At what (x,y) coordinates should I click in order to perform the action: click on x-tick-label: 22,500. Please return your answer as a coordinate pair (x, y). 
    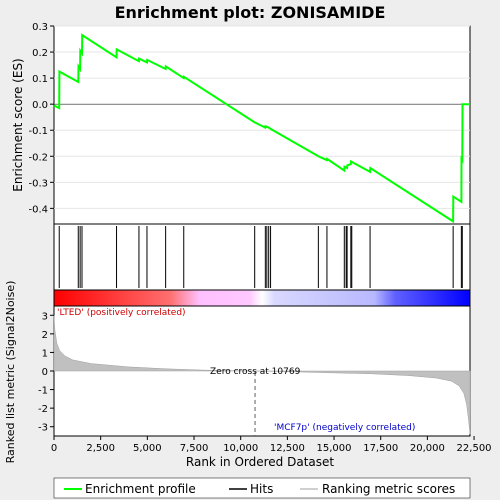
    Looking at the image, I should click on (474, 448).